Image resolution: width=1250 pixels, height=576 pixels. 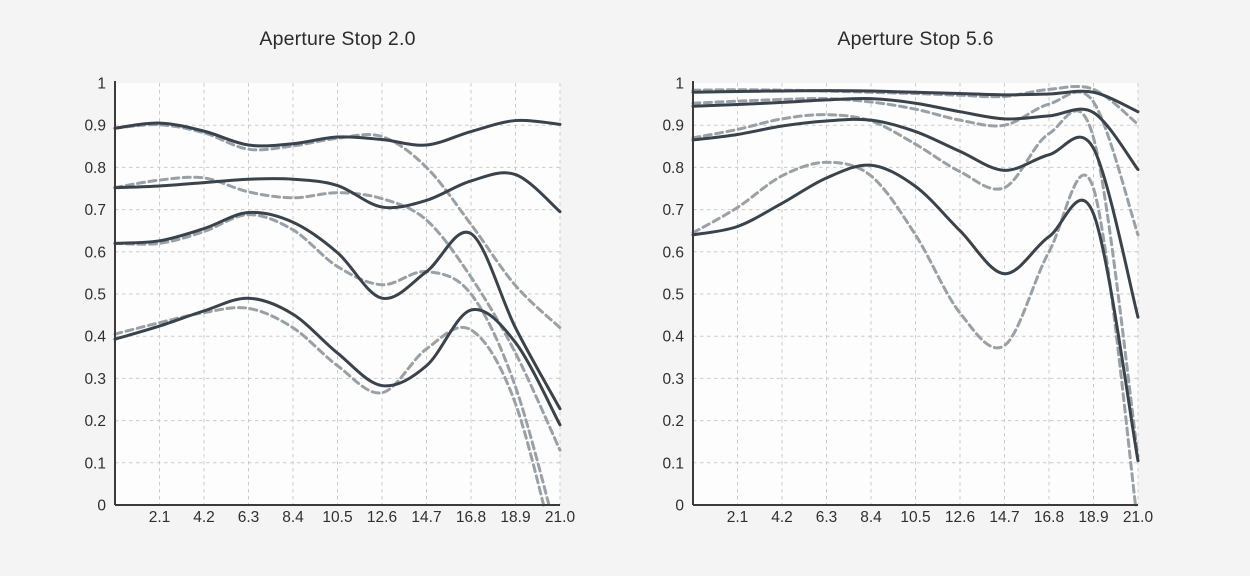 I want to click on curve-meridional-1-dashed, so click(x=337, y=226).